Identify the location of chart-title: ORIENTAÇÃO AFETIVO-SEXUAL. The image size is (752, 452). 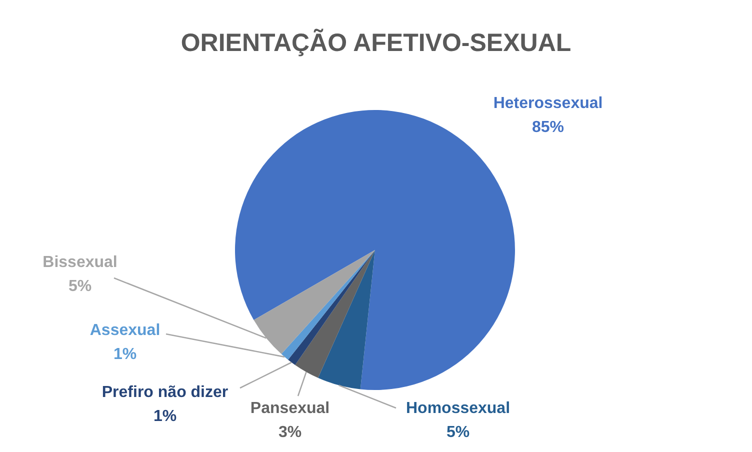
(376, 42).